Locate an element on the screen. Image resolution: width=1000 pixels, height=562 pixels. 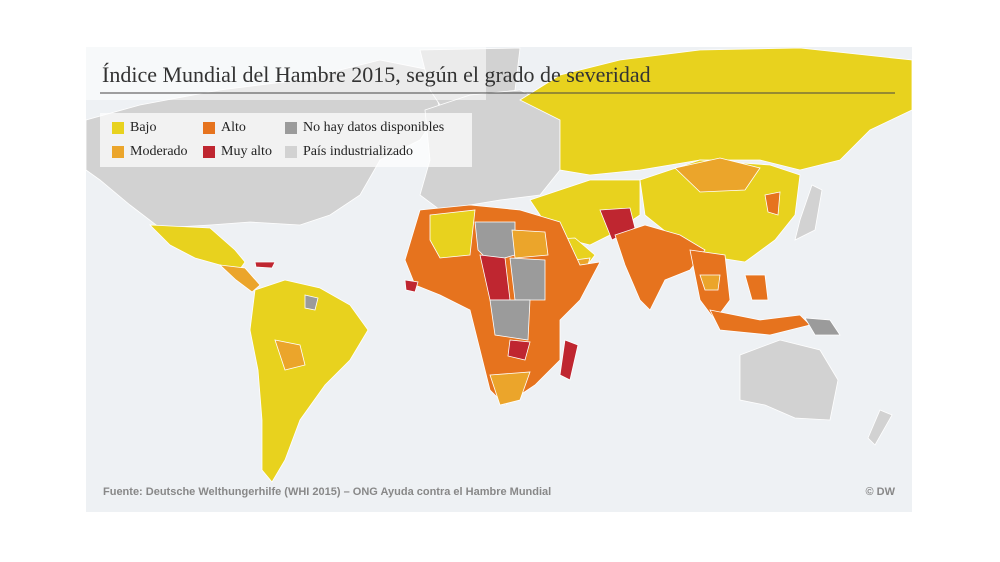
zambia is located at coordinates (519, 350).